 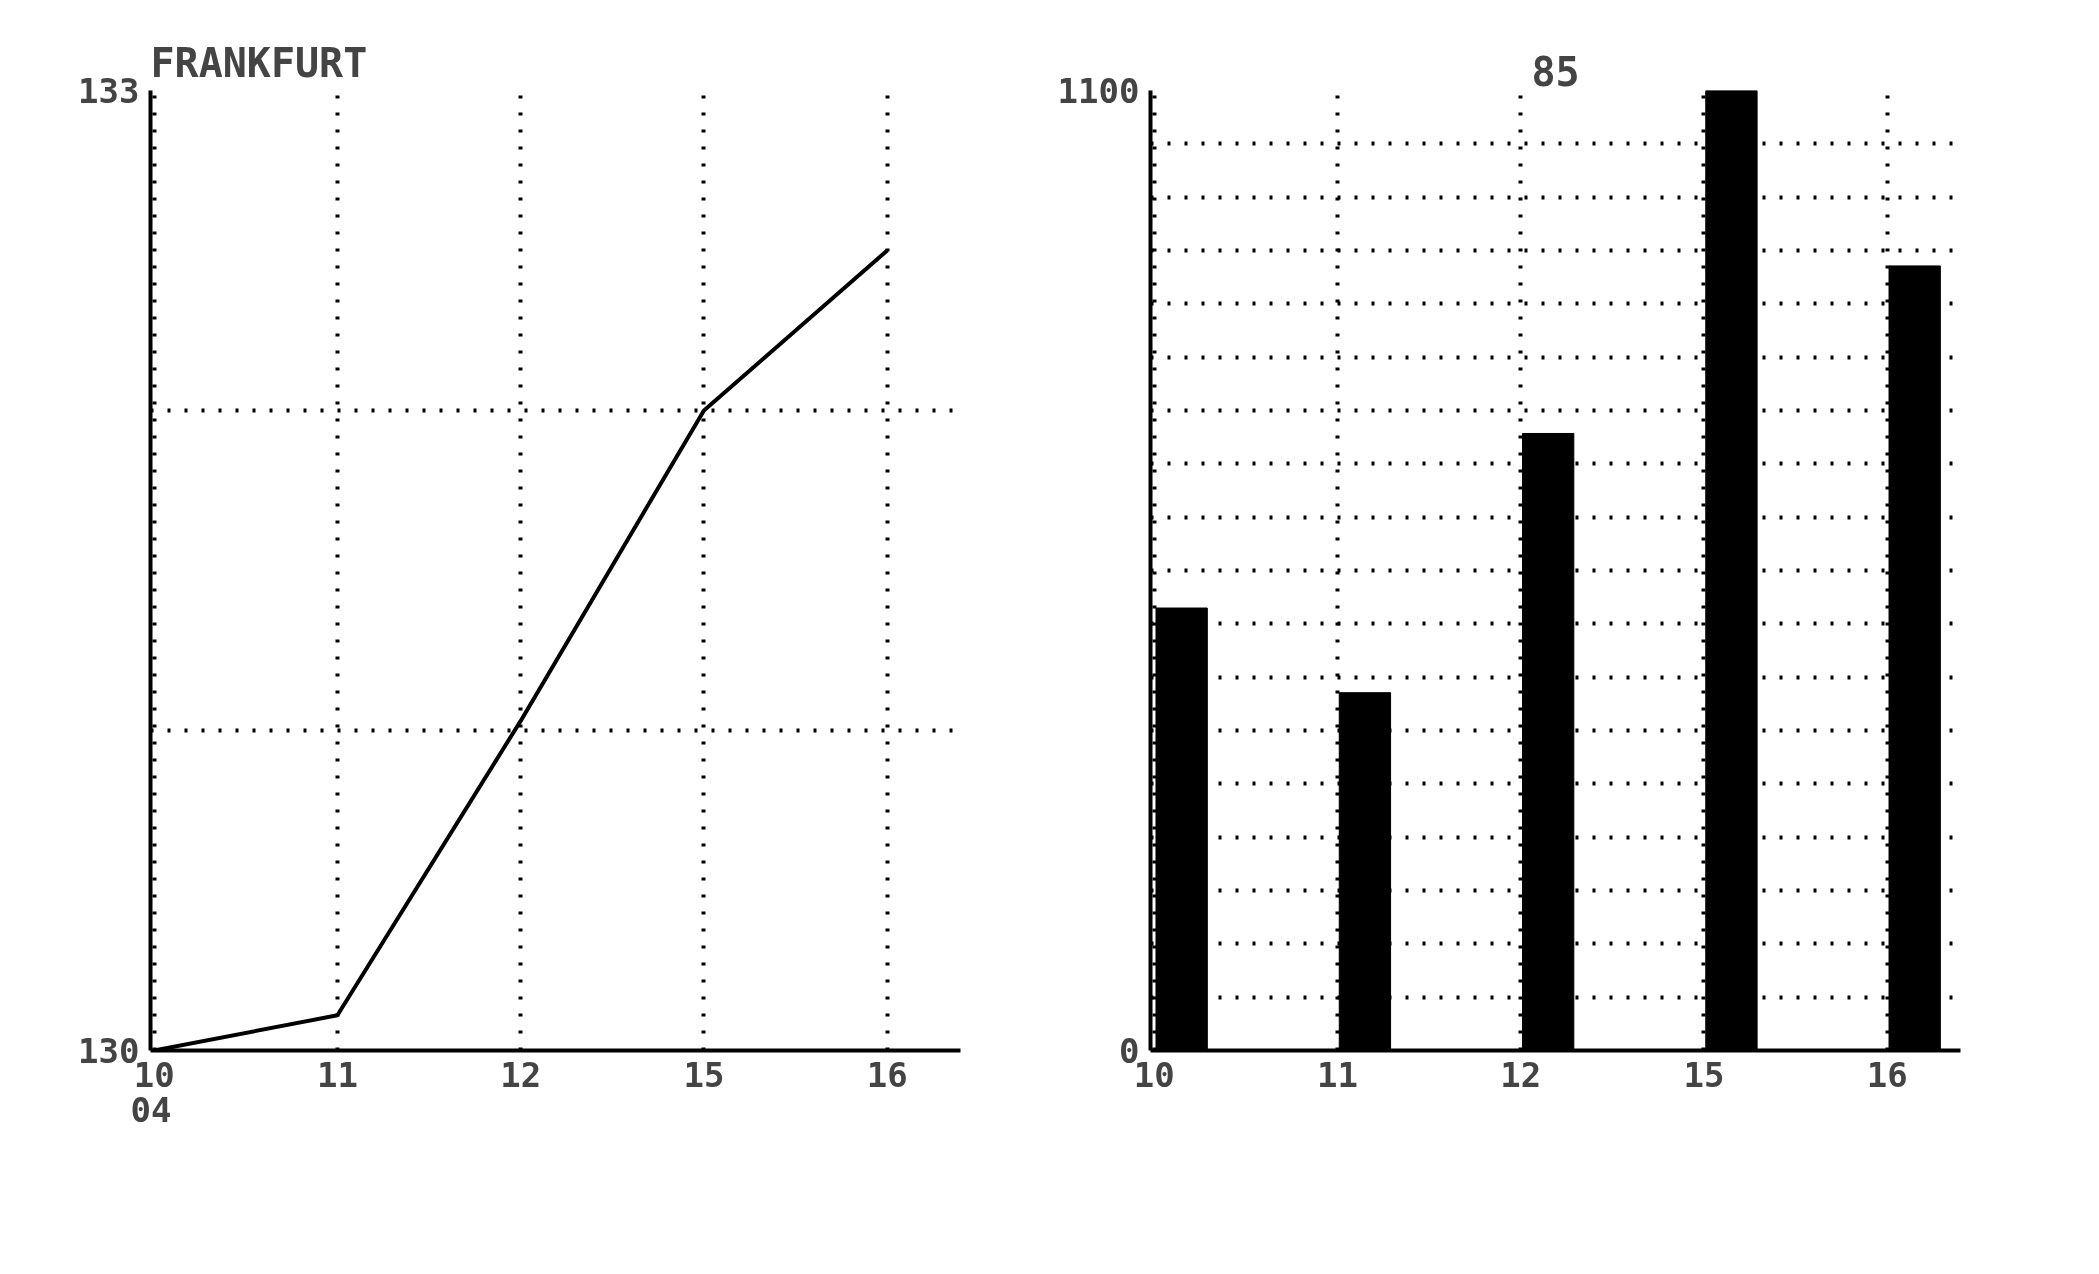 What do you see at coordinates (1098, 91) in the screenshot?
I see `y-tick-label: 1100` at bounding box center [1098, 91].